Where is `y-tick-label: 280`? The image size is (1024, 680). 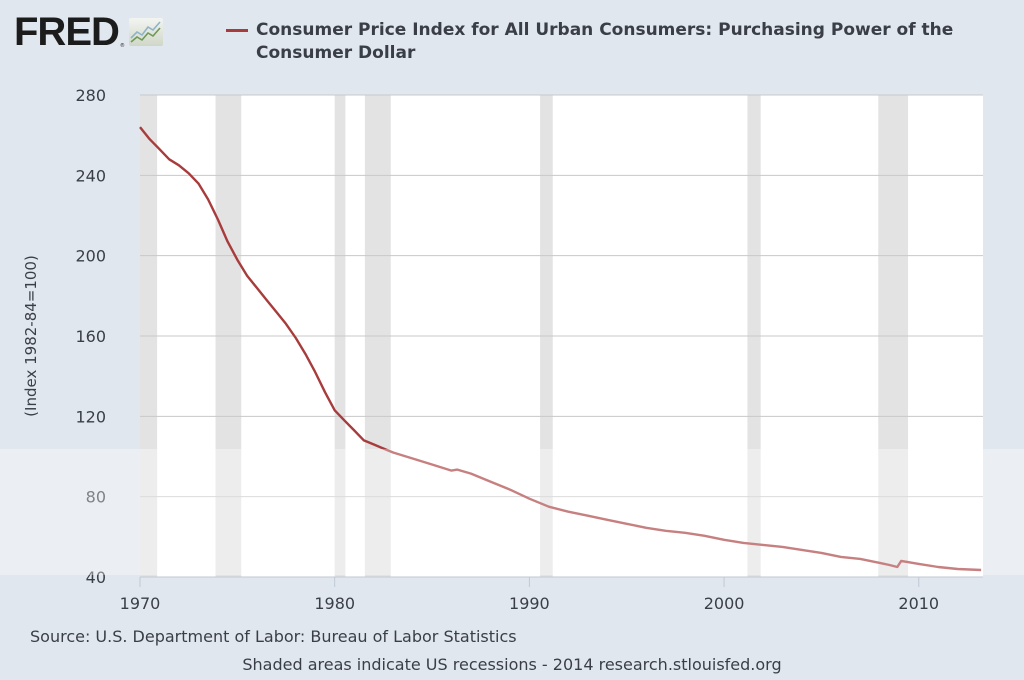 y-tick-label: 280 is located at coordinates (90, 95).